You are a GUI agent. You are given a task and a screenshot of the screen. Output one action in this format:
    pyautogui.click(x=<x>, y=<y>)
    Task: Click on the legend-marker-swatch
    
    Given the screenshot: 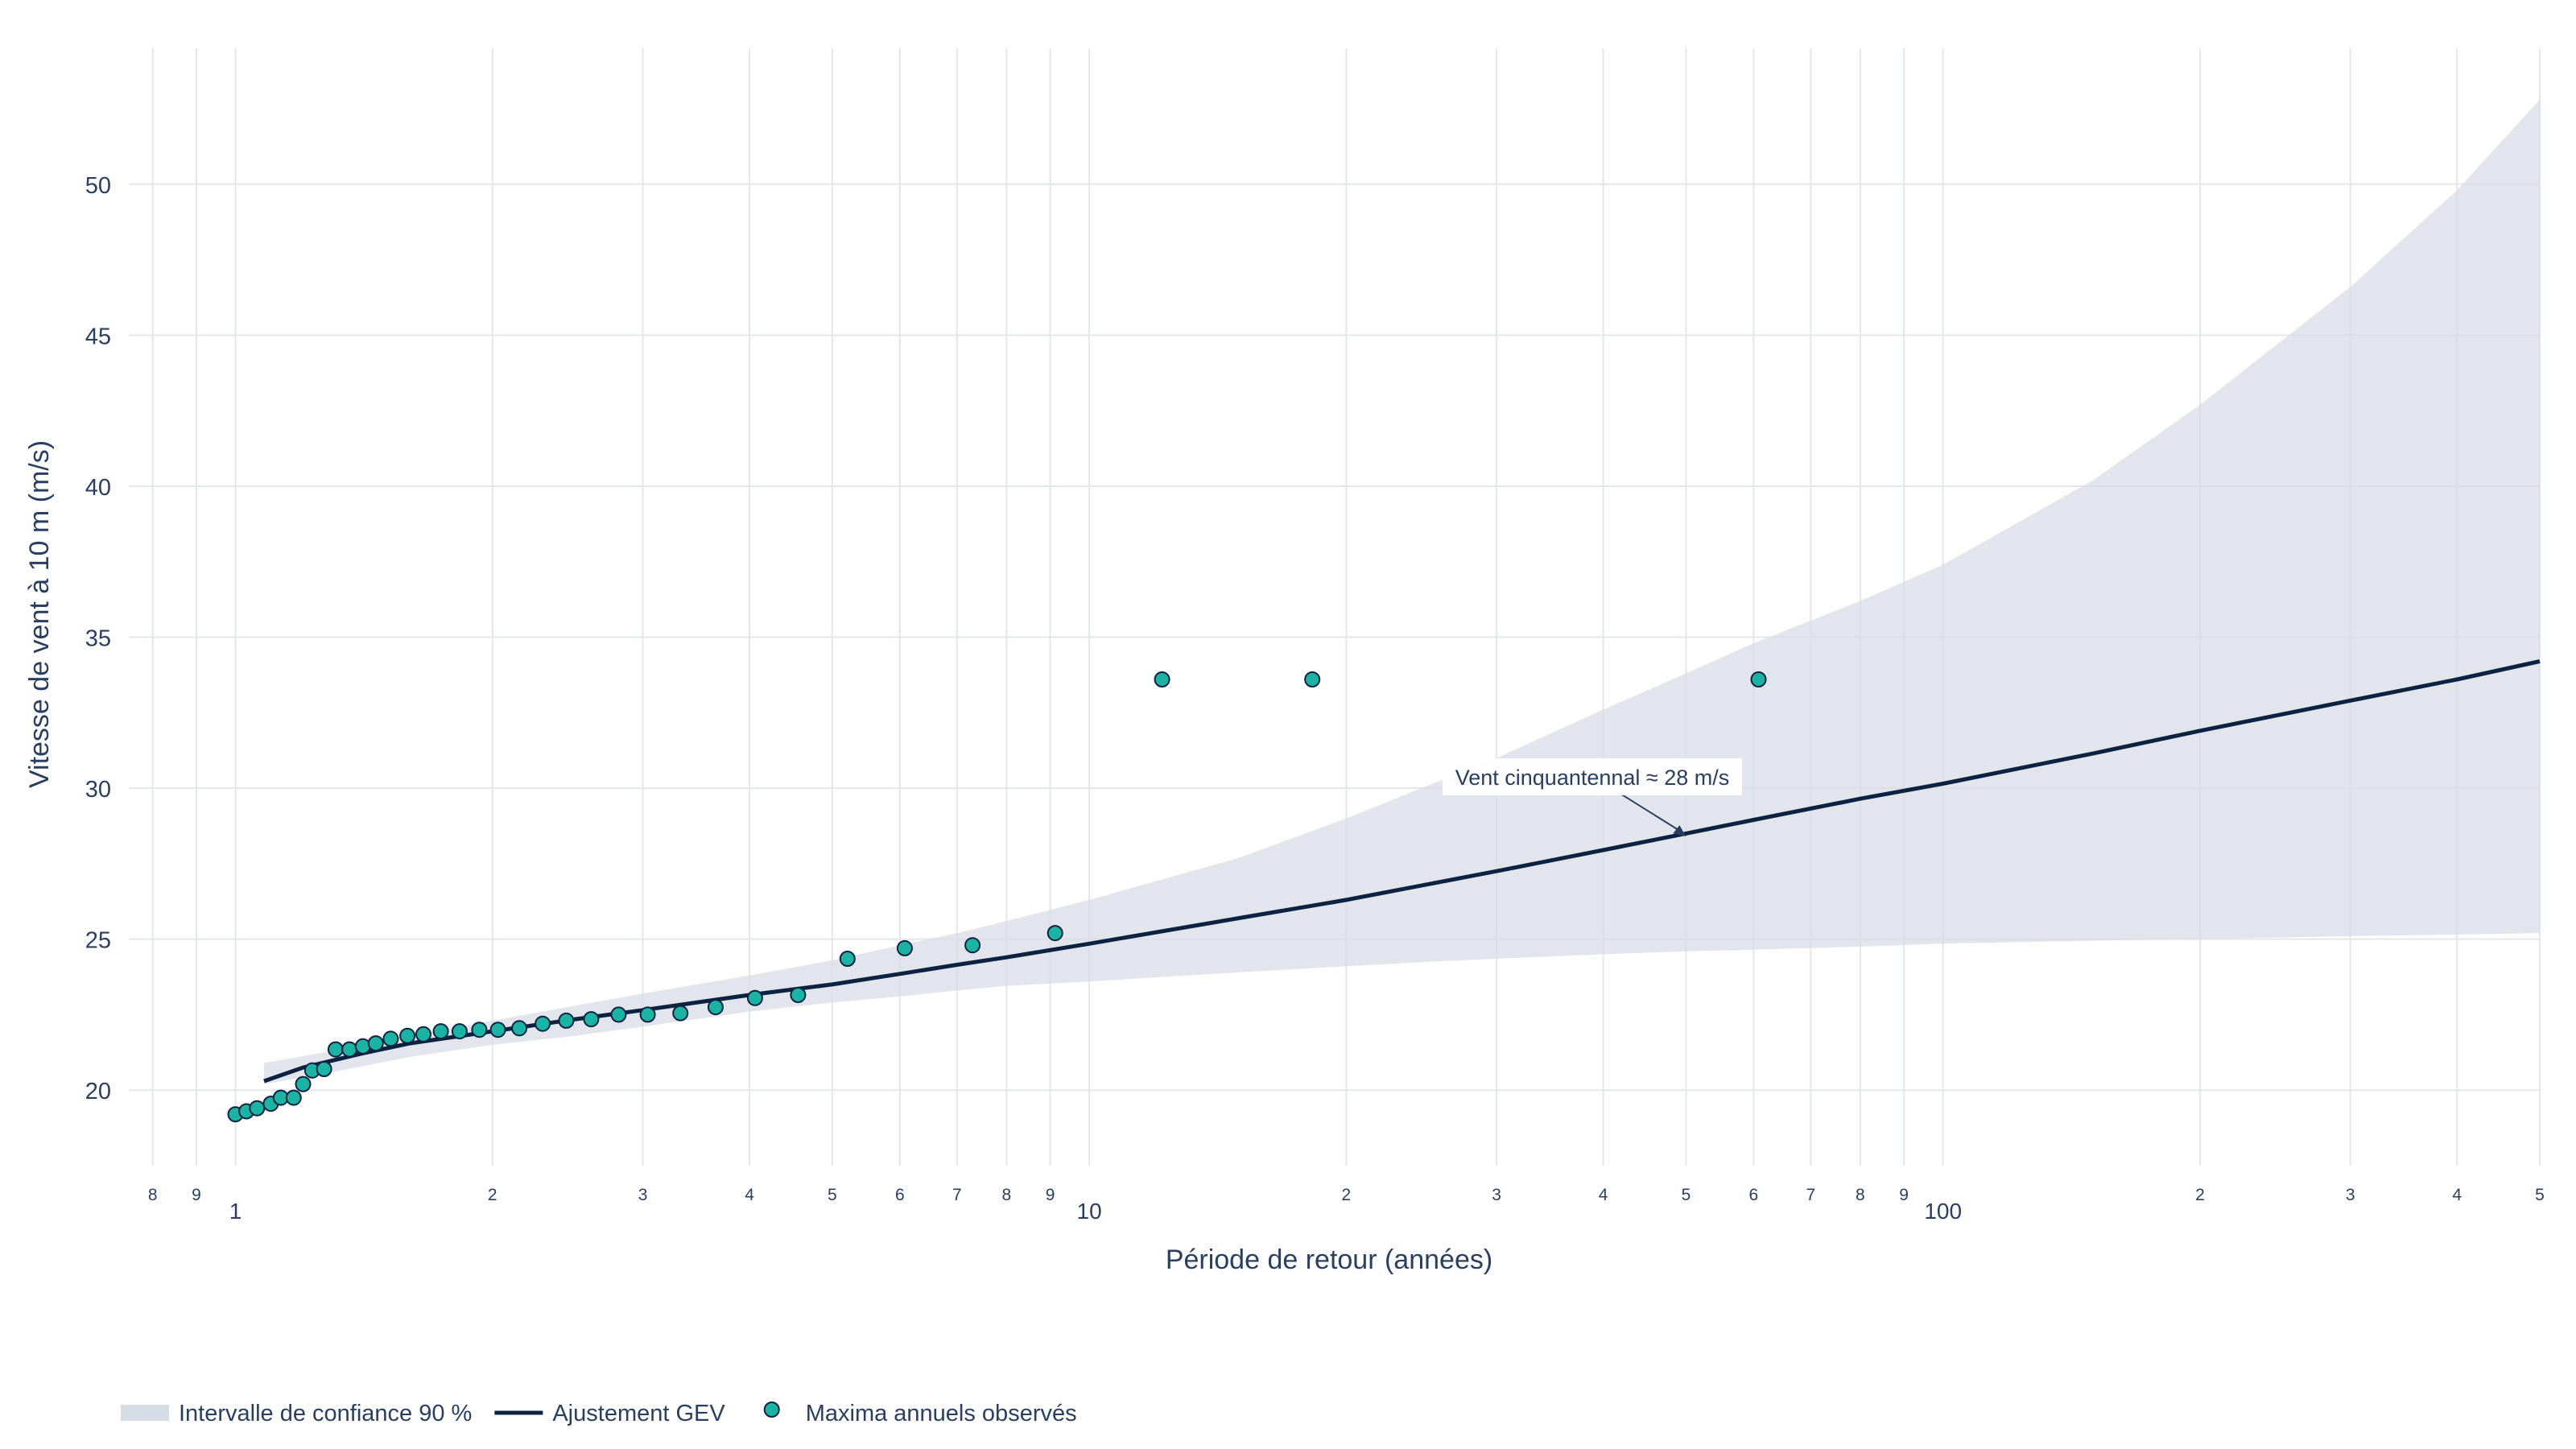 What is the action you would take?
    pyautogui.click(x=771, y=1410)
    